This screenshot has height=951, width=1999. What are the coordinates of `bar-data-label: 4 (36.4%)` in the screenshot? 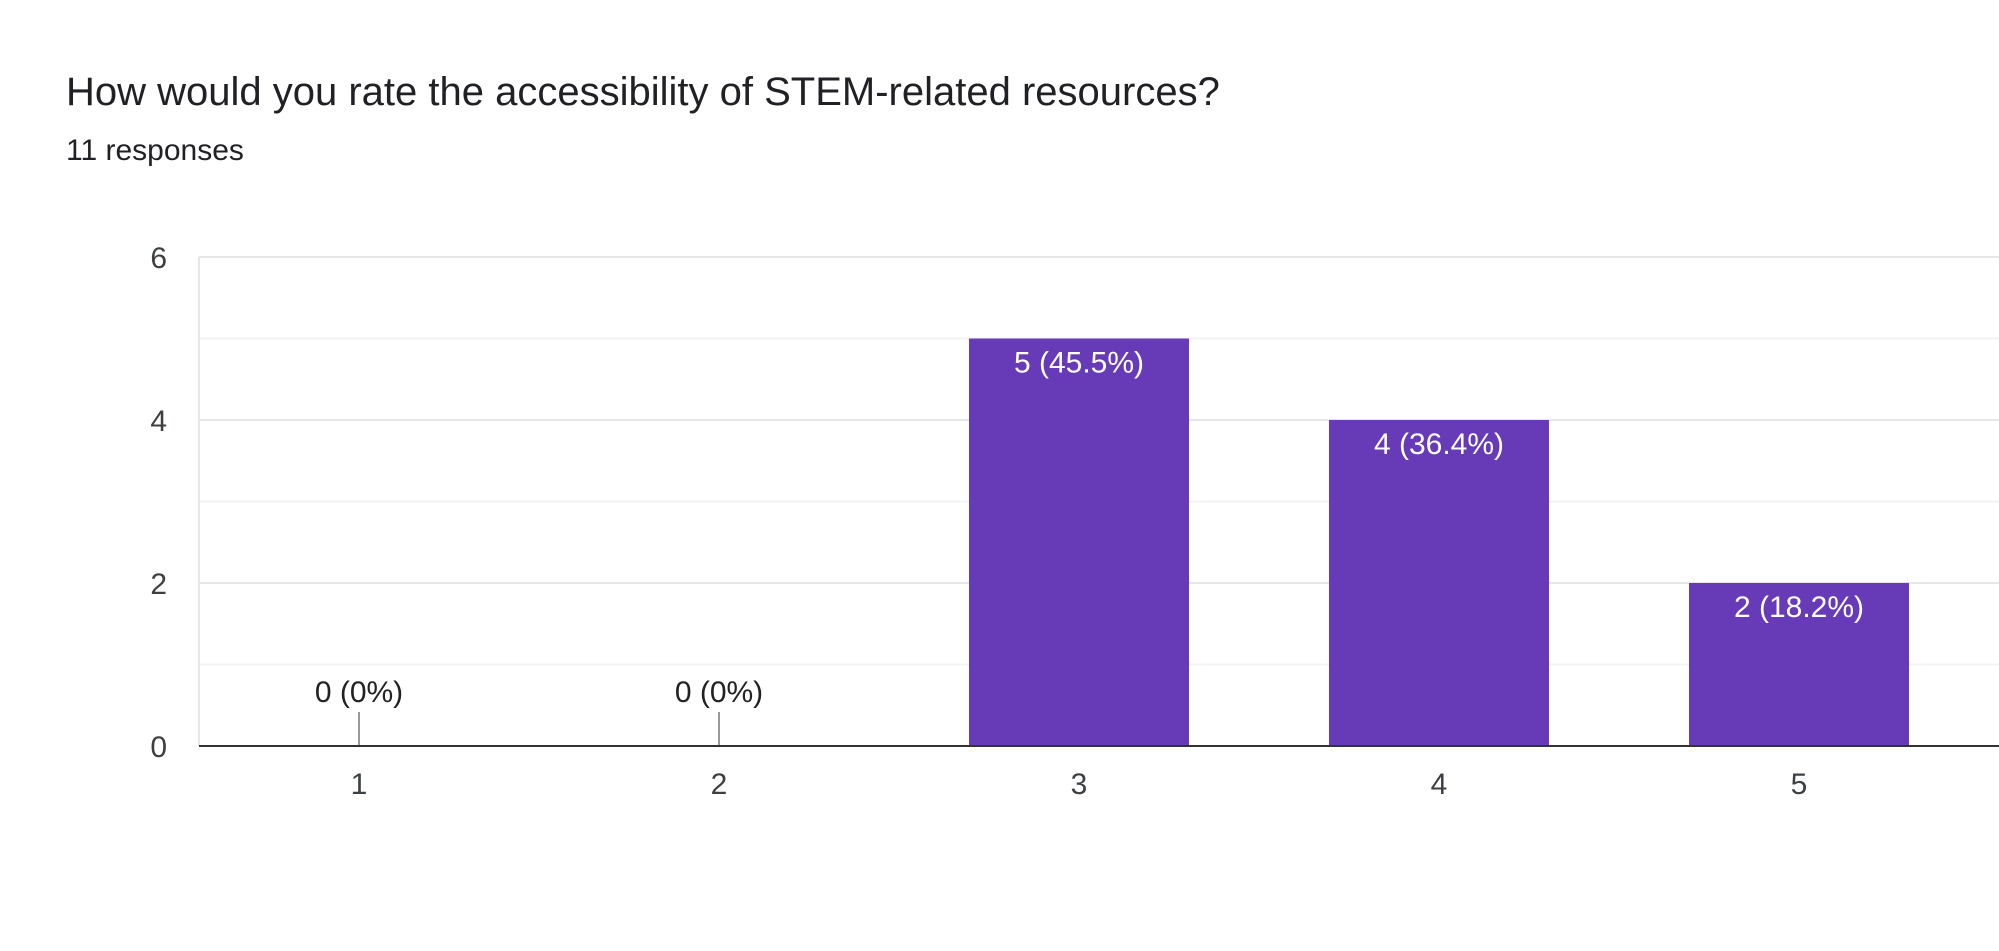 It's located at (1439, 444).